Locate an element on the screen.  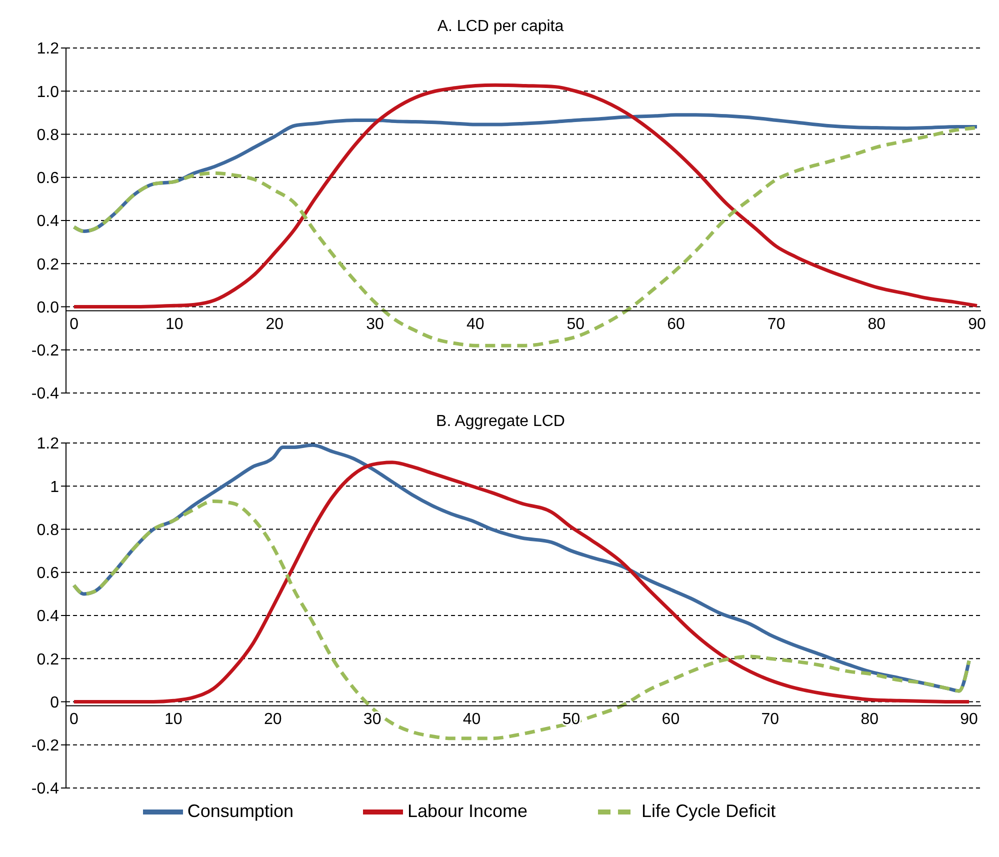
legend-label: Life Cycle Deficit is located at coordinates (709, 810).